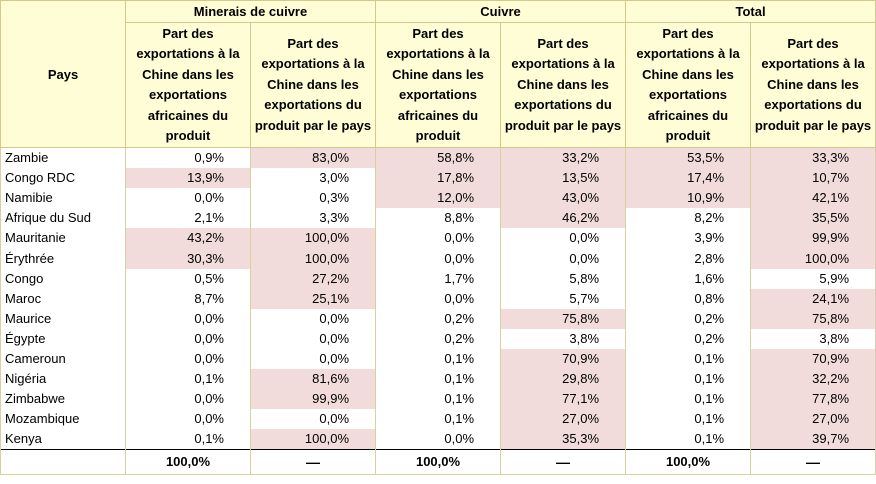 The width and height of the screenshot is (876, 484). I want to click on cuivre-part-pays-cell: 77,1%, so click(563, 399).